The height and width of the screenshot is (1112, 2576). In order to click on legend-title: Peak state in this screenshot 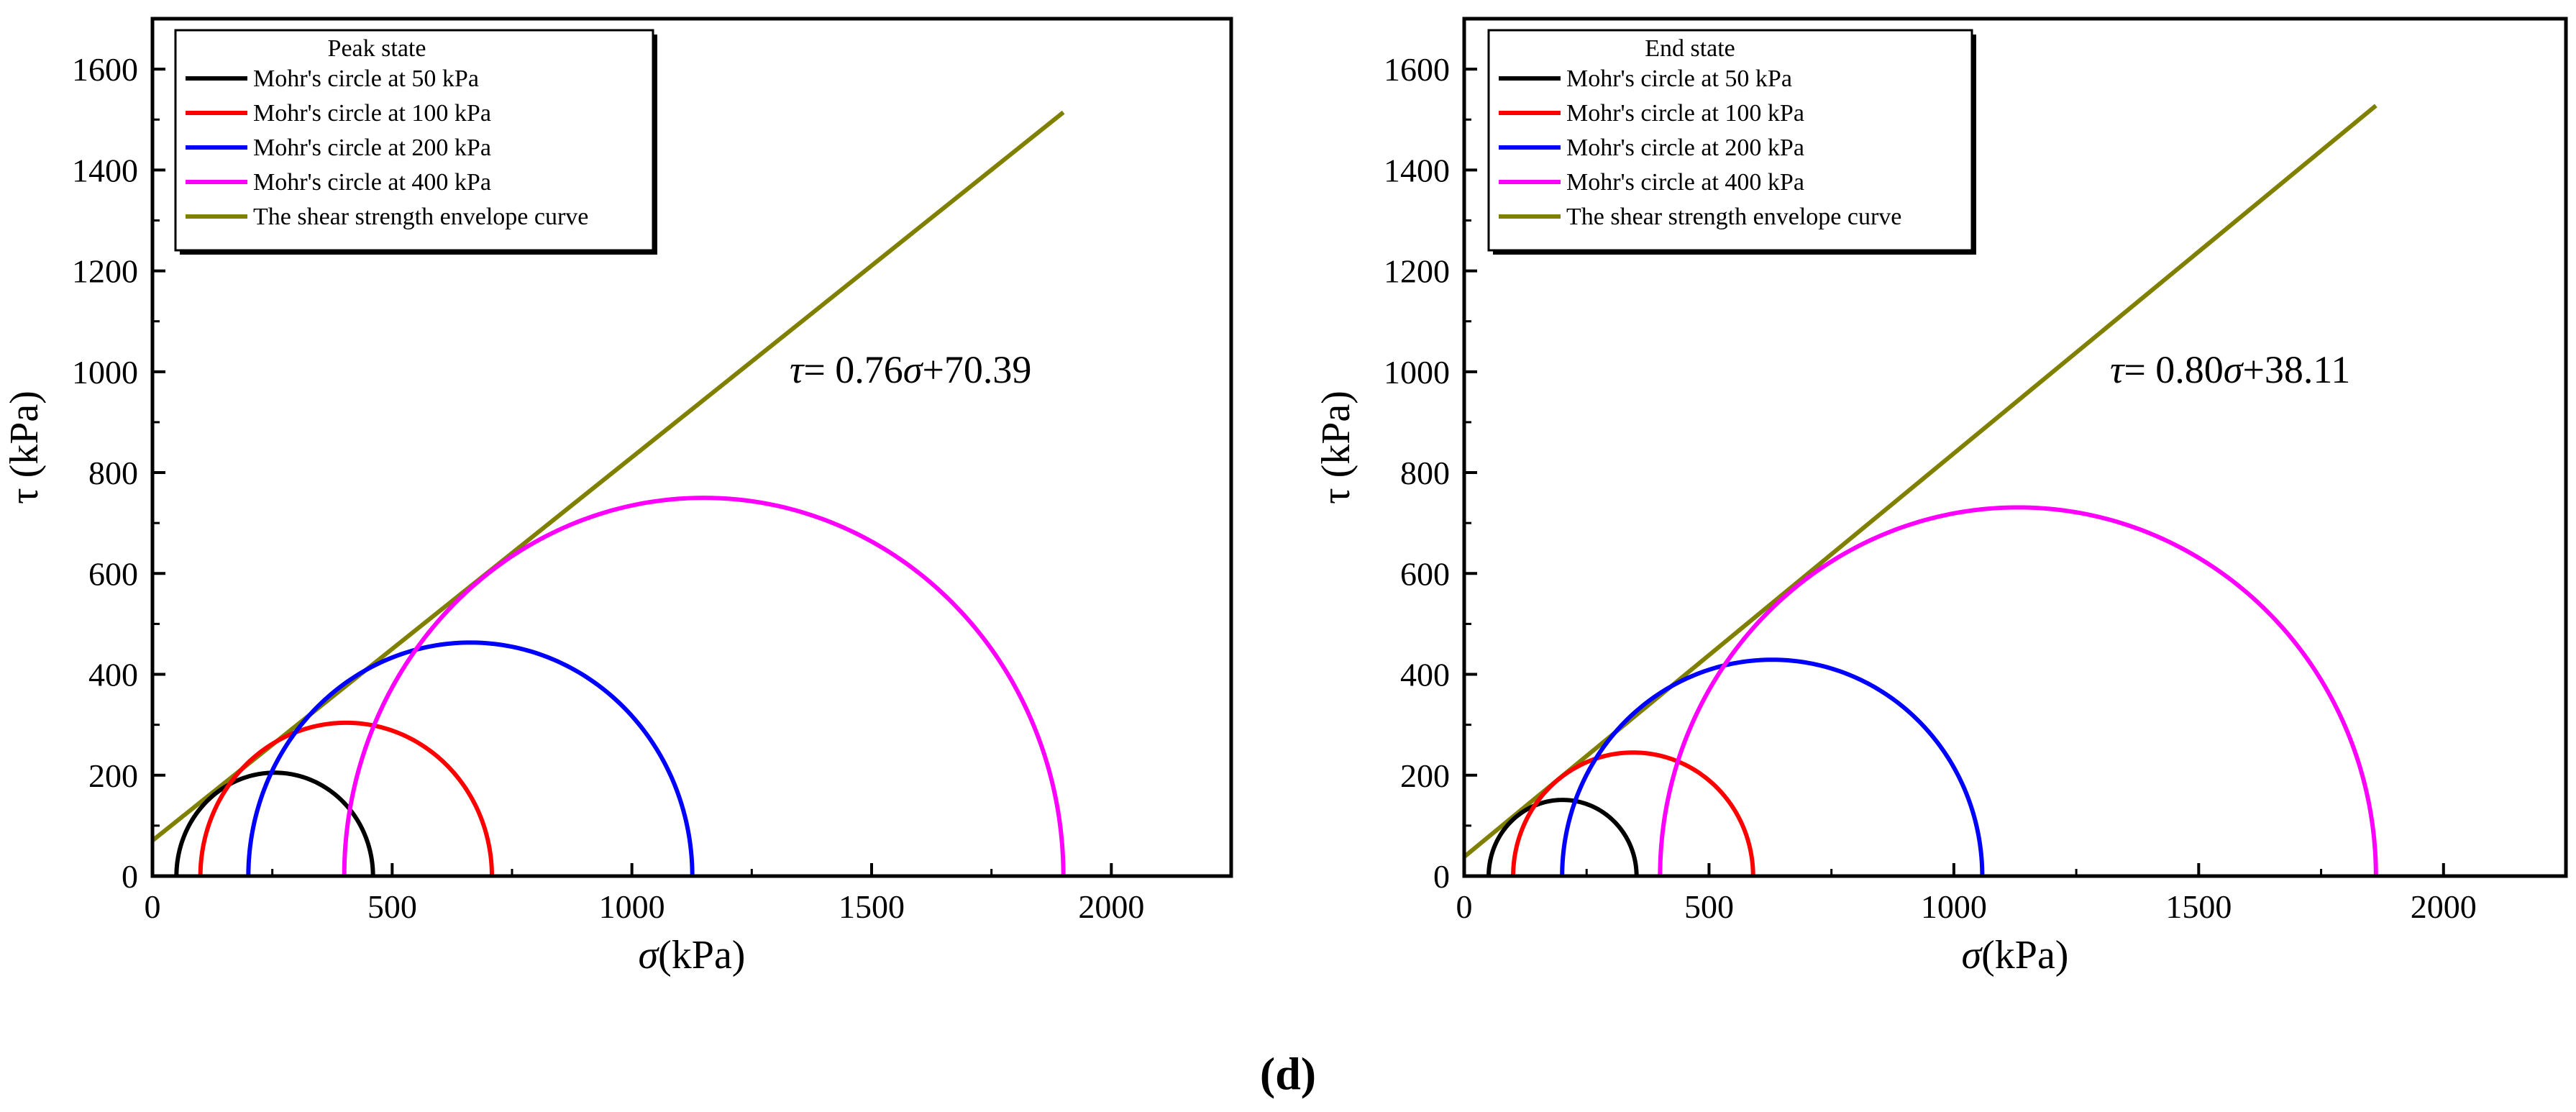, I will do `click(377, 48)`.